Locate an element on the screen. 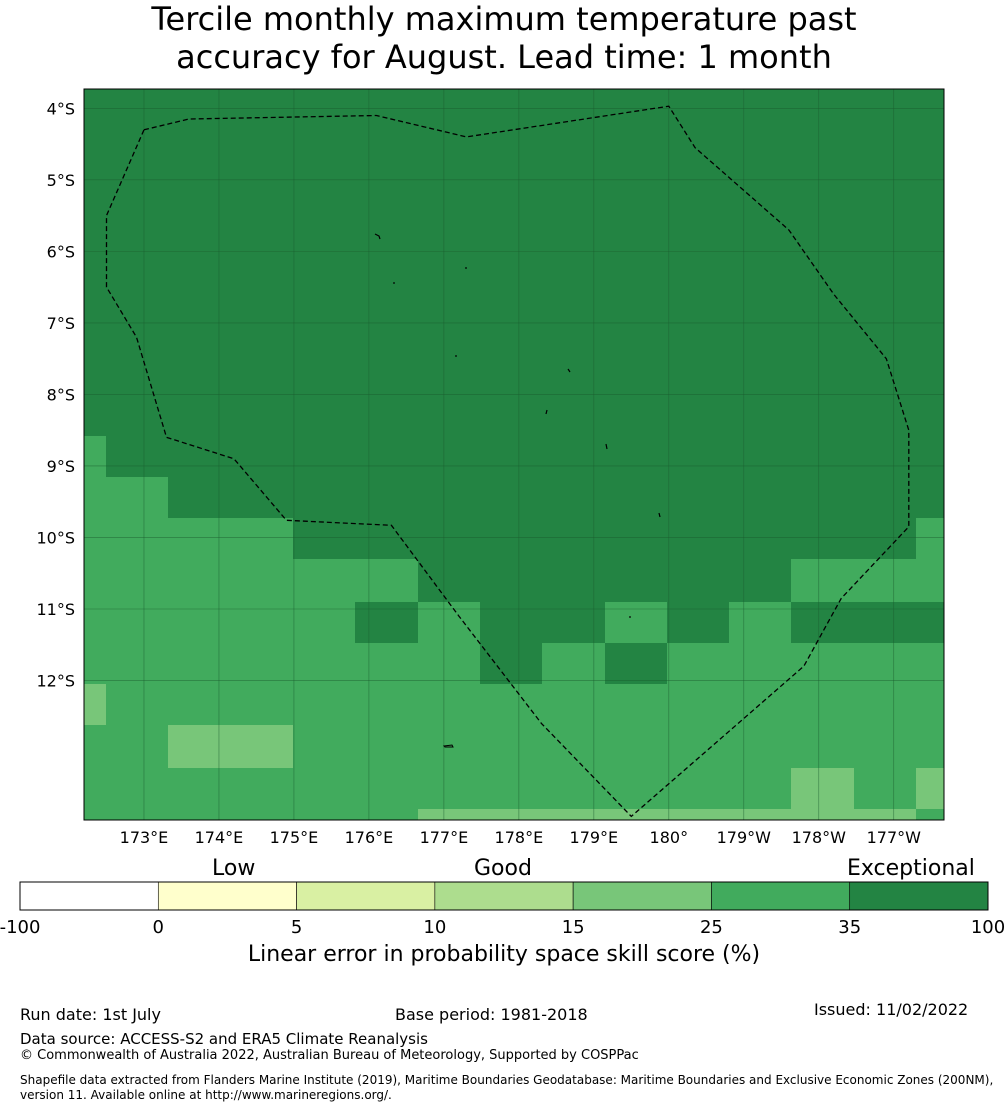 The width and height of the screenshot is (1008, 1110). run-date: Run date: 1st July is located at coordinates (90, 1014).